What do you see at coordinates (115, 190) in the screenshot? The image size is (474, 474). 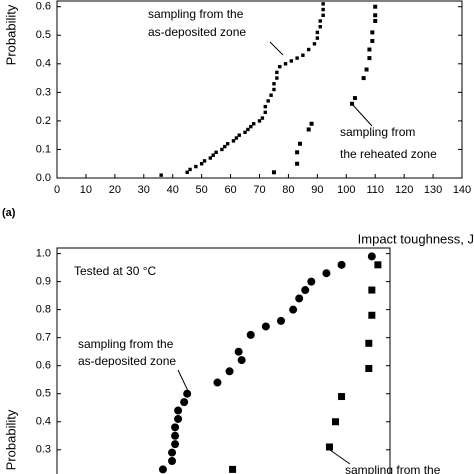 I see `x-tick-label: 20` at bounding box center [115, 190].